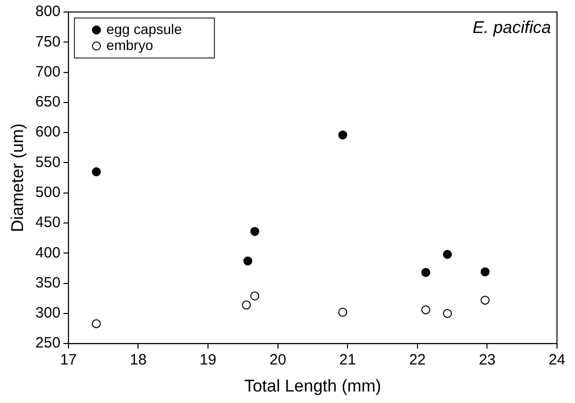  I want to click on x-tick-label: 18, so click(138, 360).